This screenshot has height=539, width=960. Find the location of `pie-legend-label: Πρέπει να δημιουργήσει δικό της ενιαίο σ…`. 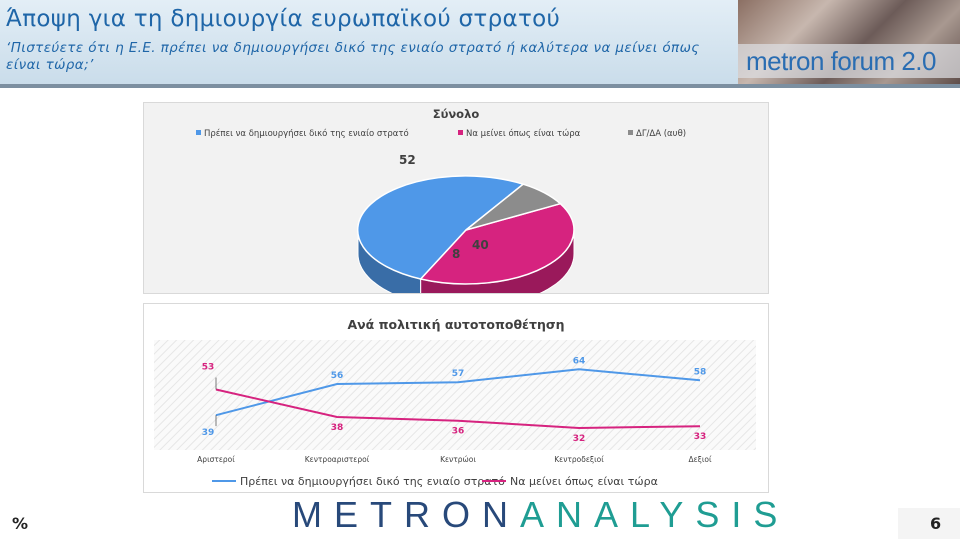

pie-legend-label: Πρέπει να δημιουργήσει δικό της ενιαίο σ… is located at coordinates (306, 133).